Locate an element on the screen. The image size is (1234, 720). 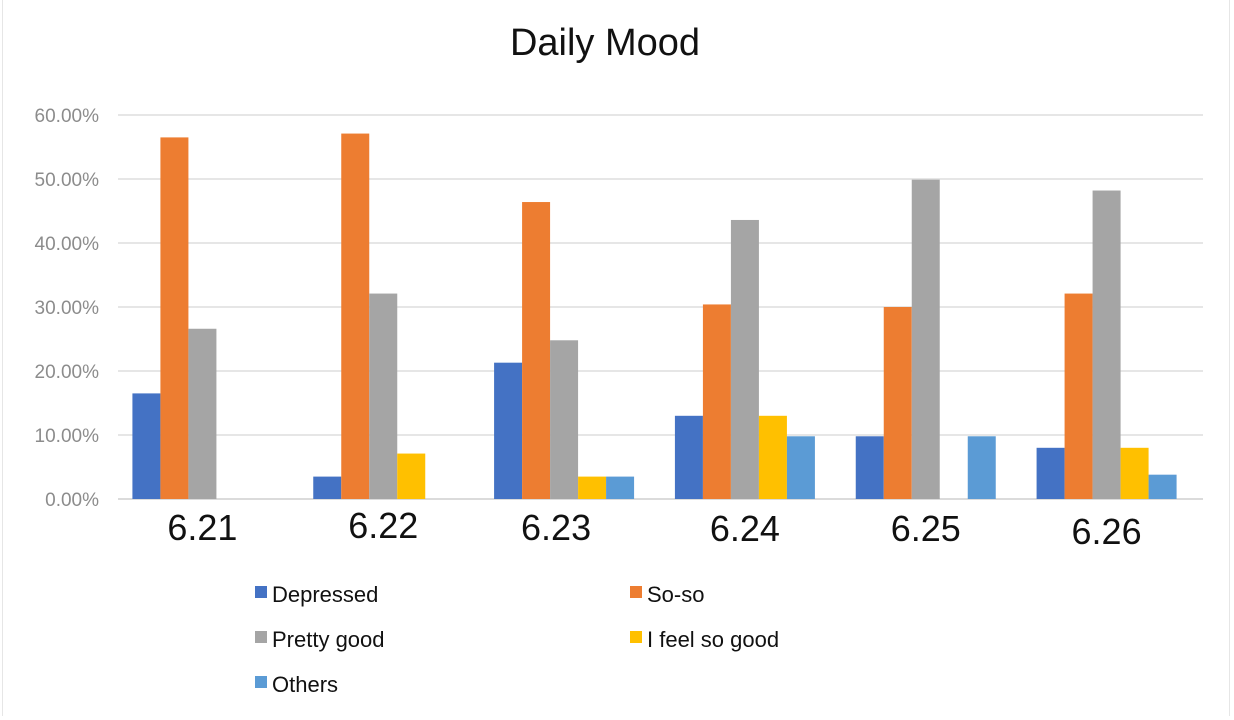
y-tick-label: 60.00% is located at coordinates (67, 116).